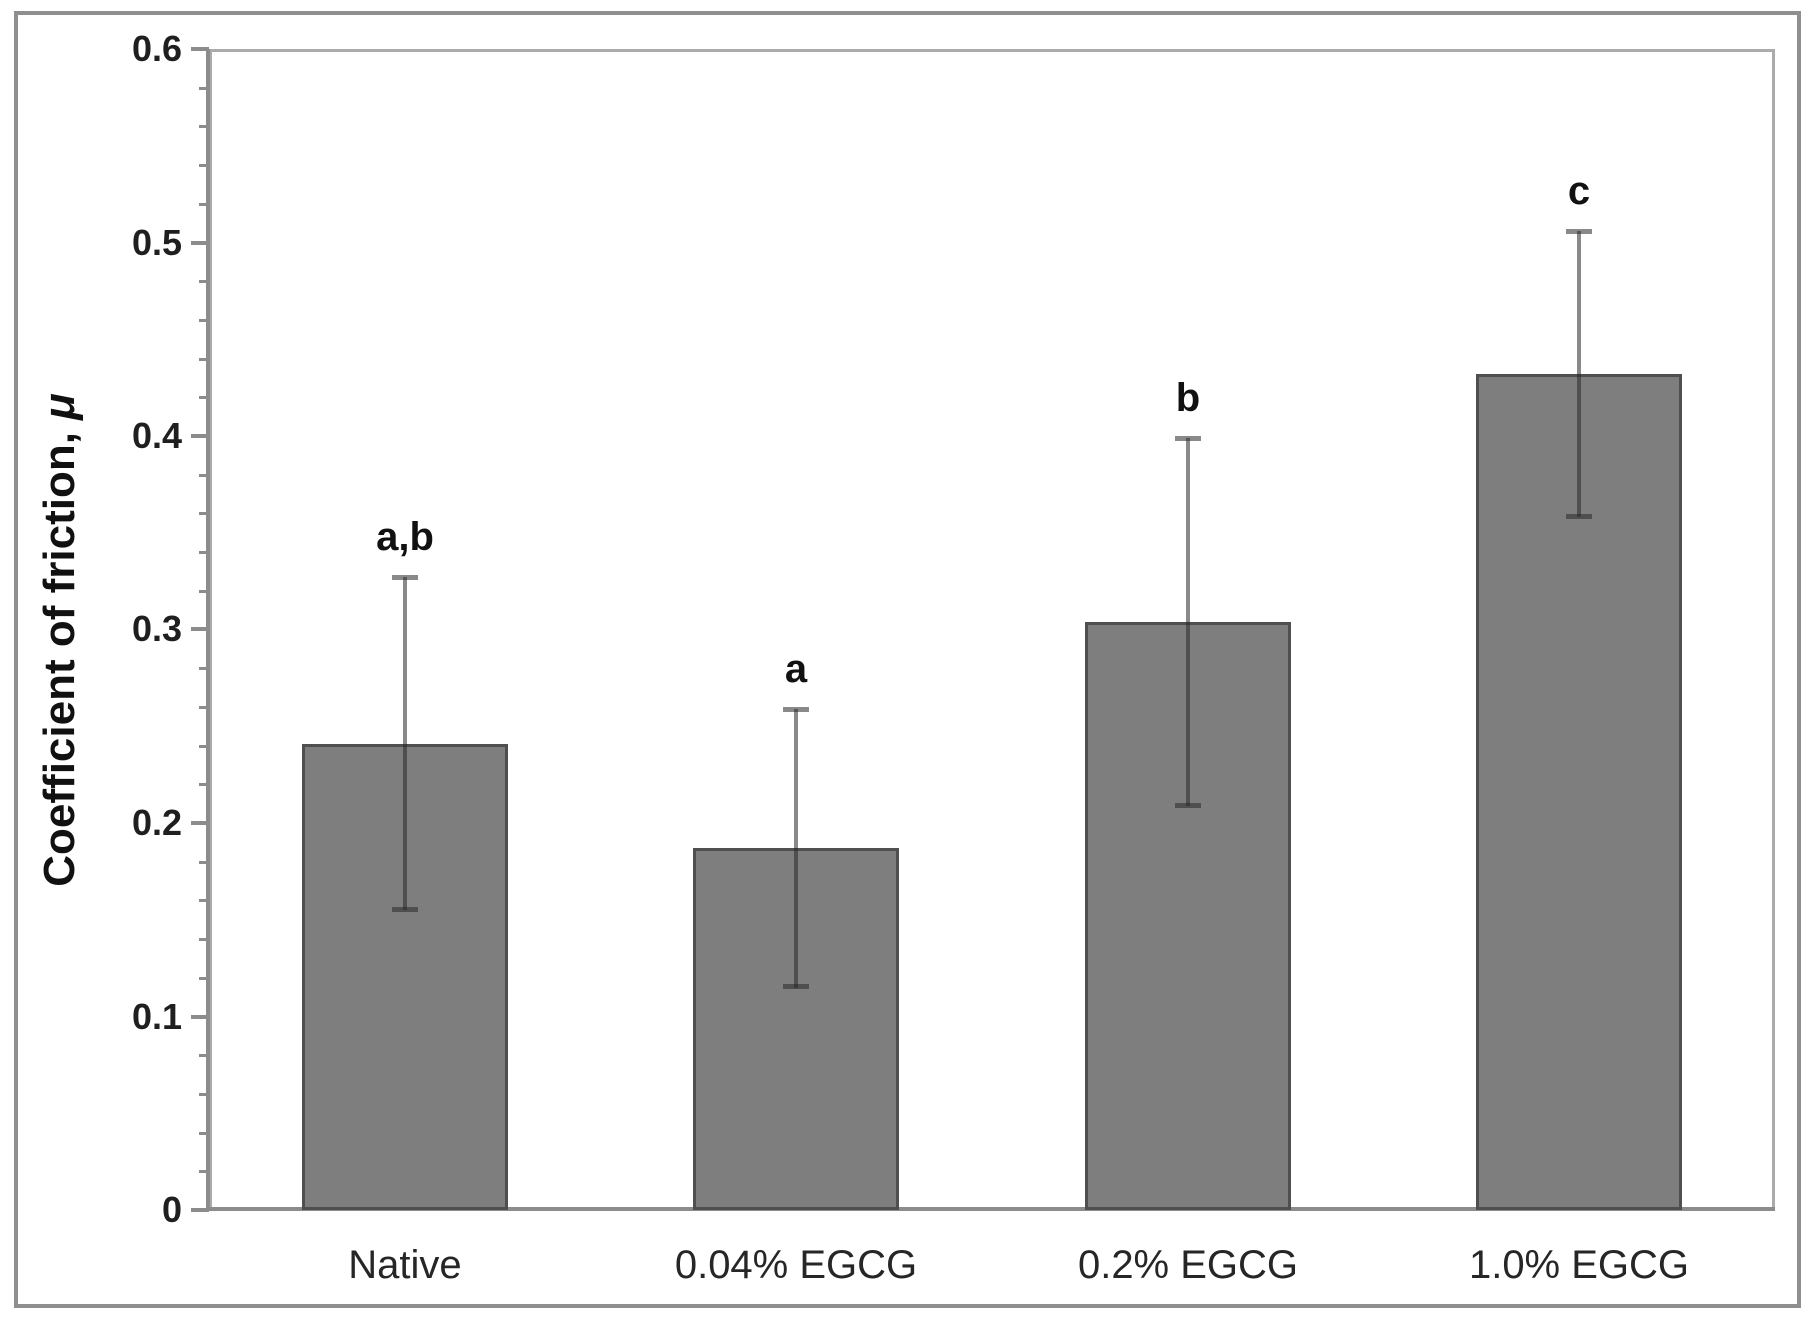 The image size is (1819, 1324). Describe the element at coordinates (796, 848) in the screenshot. I see `error-bar-0-04-egcg` at that location.